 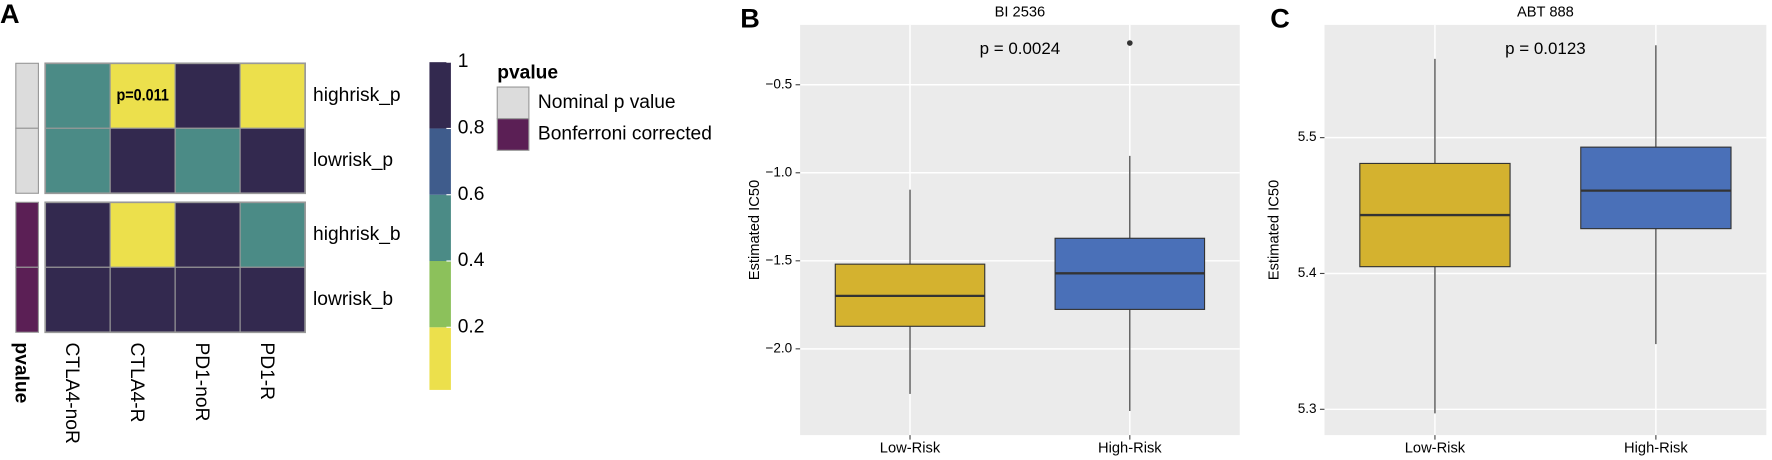 What do you see at coordinates (1307, 272) in the screenshot?
I see `y-tick-label: 5.4` at bounding box center [1307, 272].